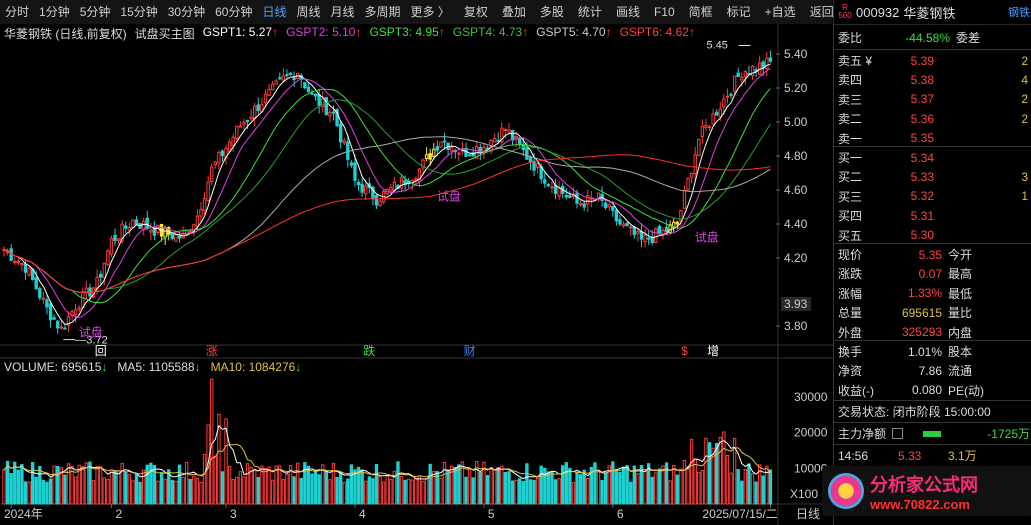 The height and width of the screenshot is (525, 1031). Describe the element at coordinates (1019, 13) in the screenshot. I see `industry-tag: 钢铁` at that location.